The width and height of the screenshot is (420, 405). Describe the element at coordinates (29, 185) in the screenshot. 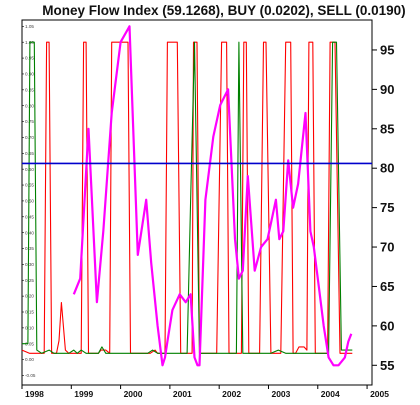

I see `left-tick-label: 0.55` at that location.